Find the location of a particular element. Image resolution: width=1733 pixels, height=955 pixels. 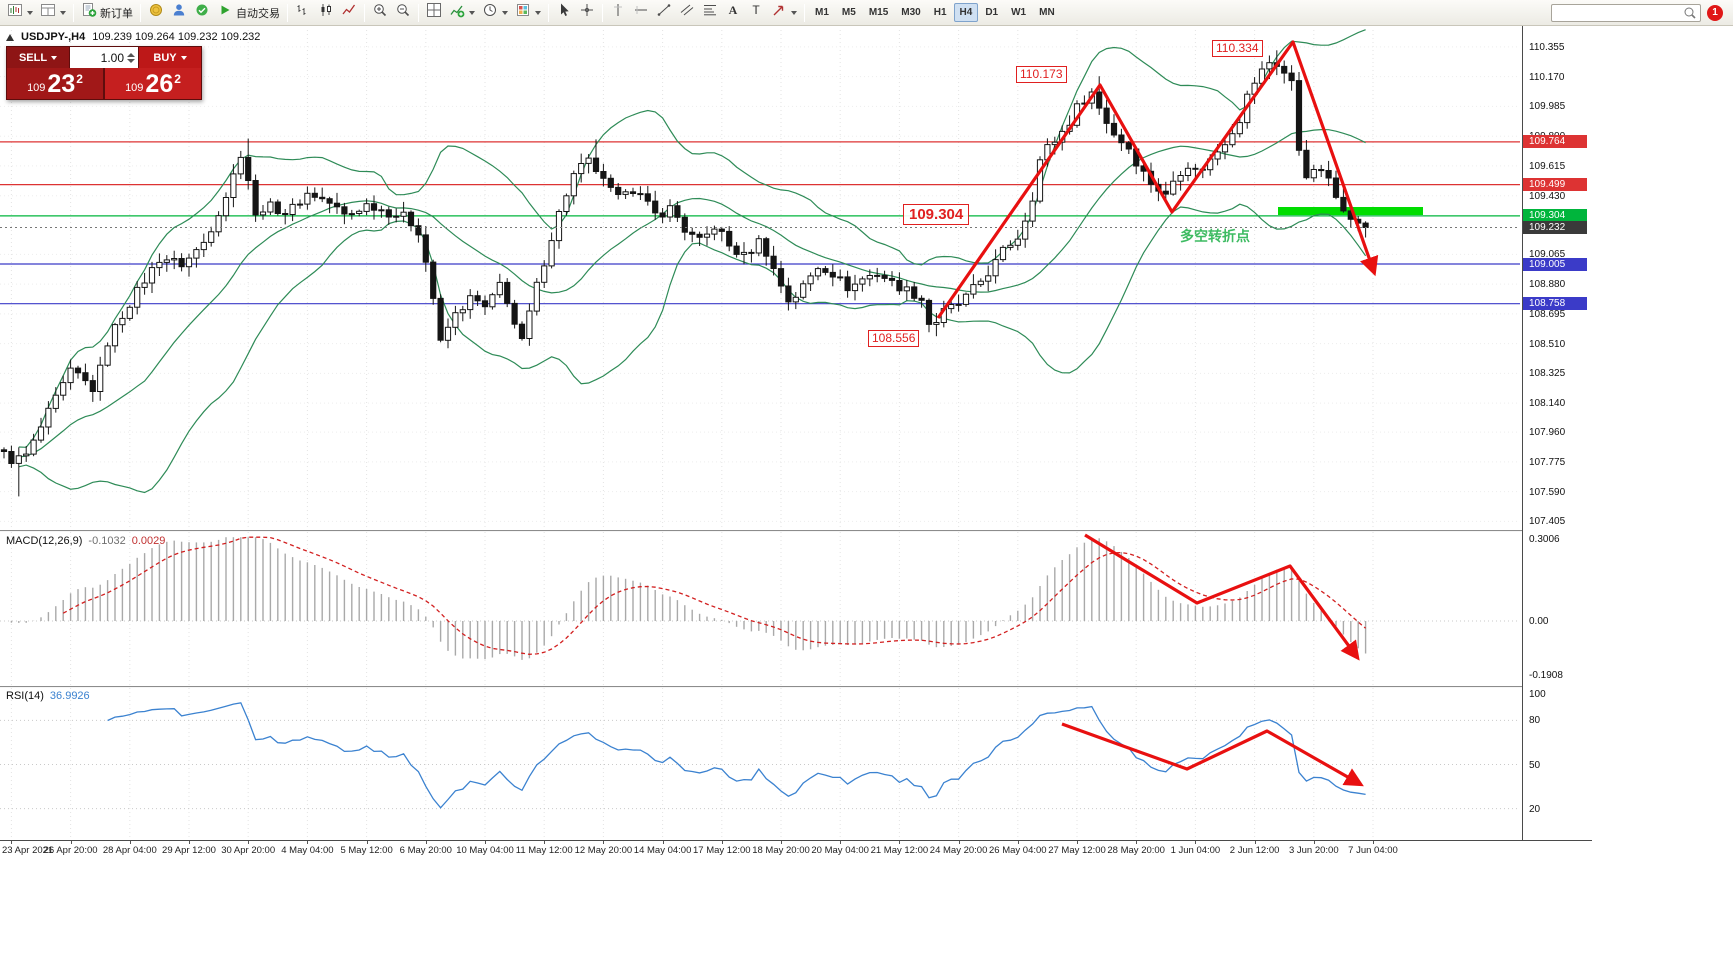

price-tag: 109.005 is located at coordinates (1555, 264).